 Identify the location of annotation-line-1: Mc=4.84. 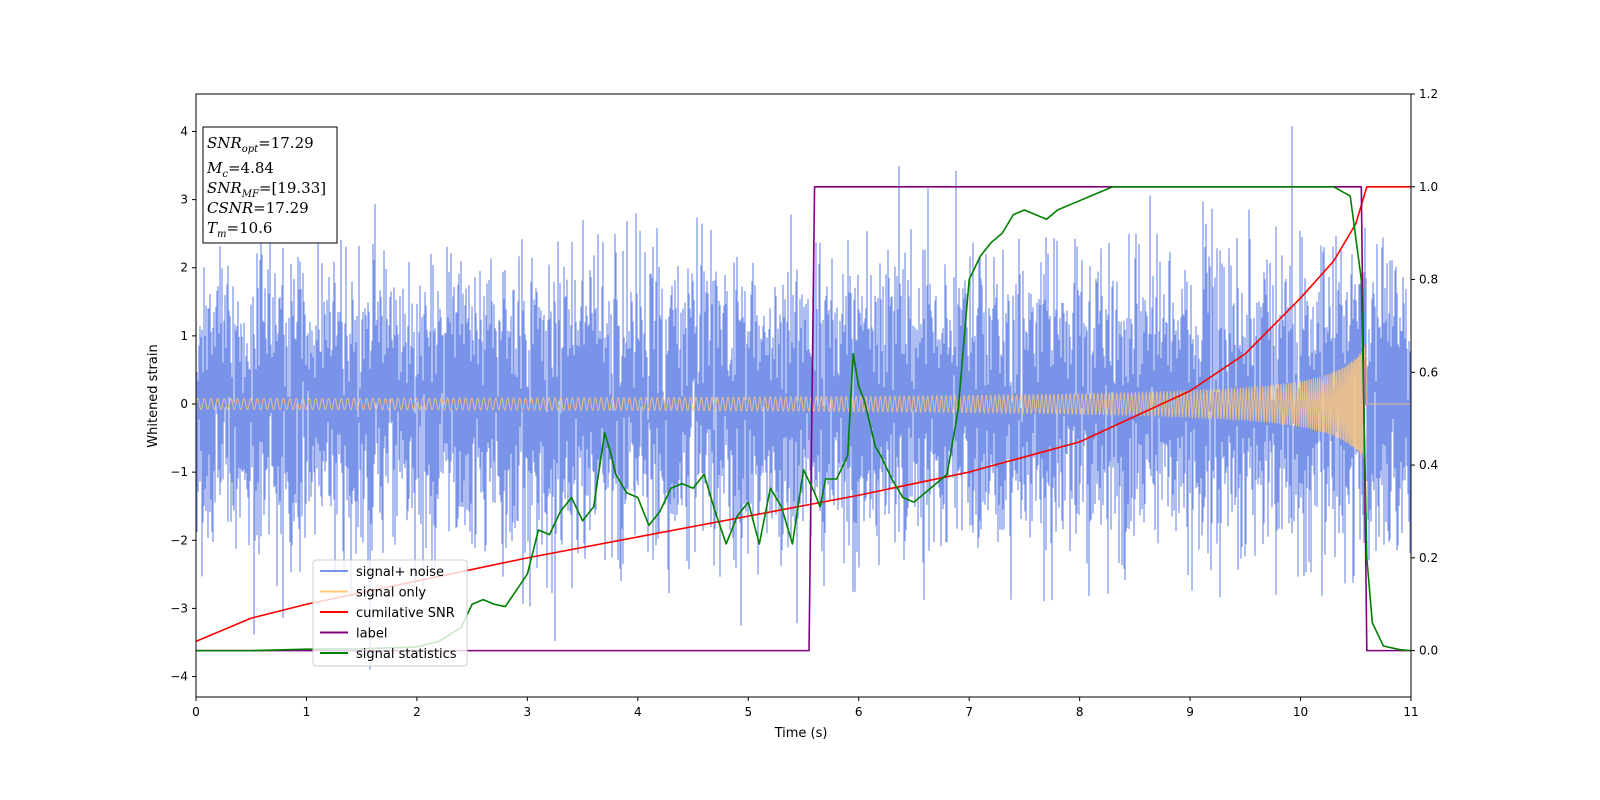
(240, 169).